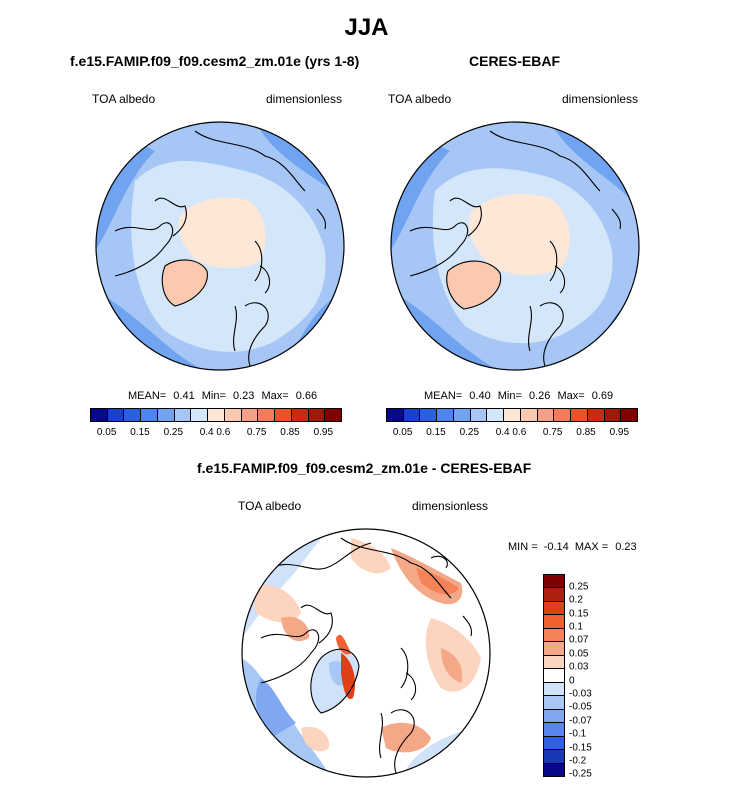  Describe the element at coordinates (579, 654) in the screenshot. I see `diff-colorbar-tick-label: 0.05` at that location.